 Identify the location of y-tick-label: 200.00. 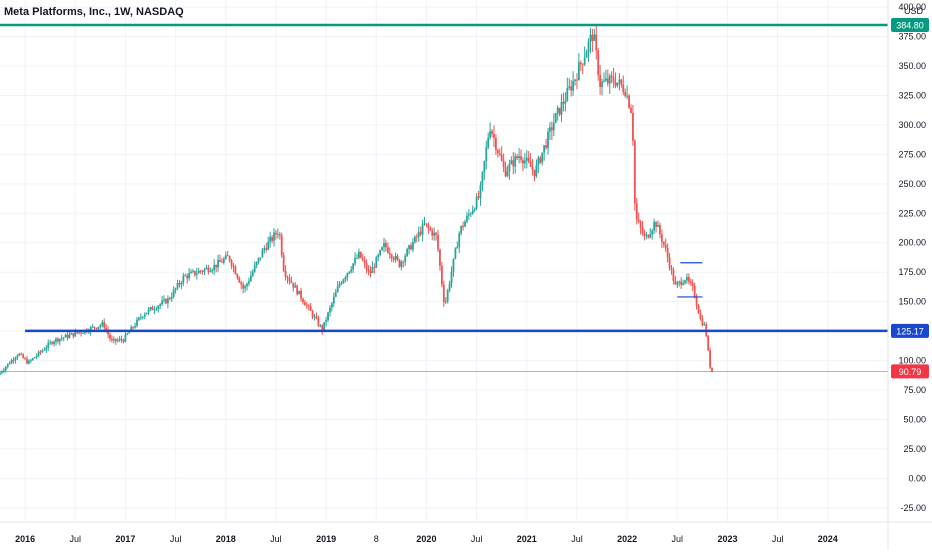
(912, 243).